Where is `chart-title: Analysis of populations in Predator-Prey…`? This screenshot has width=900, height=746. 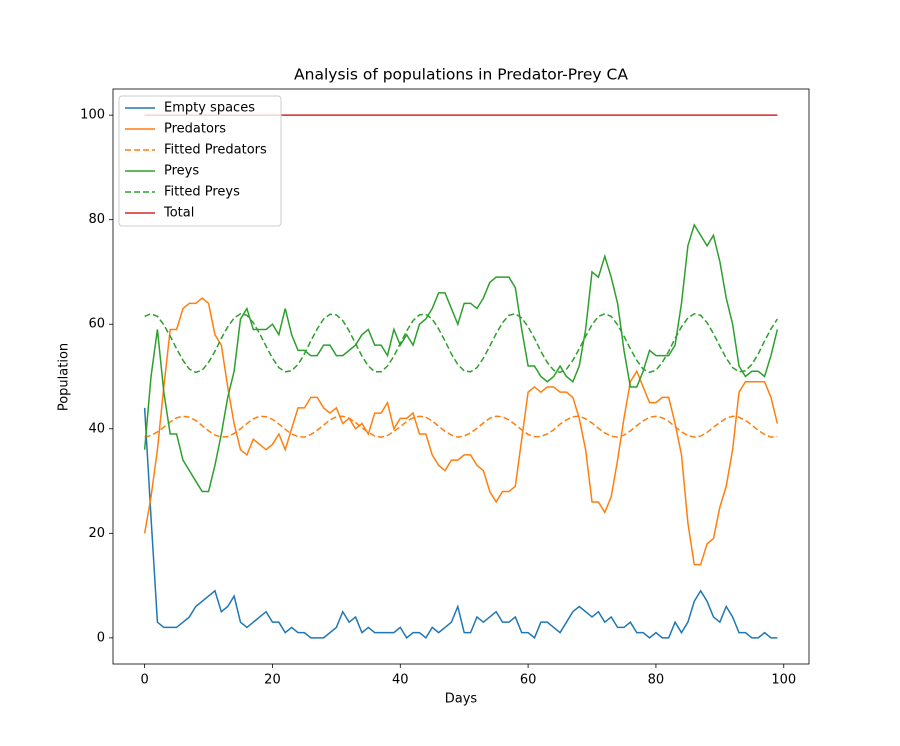
chart-title: Analysis of populations in Predator-Prey… is located at coordinates (461, 75).